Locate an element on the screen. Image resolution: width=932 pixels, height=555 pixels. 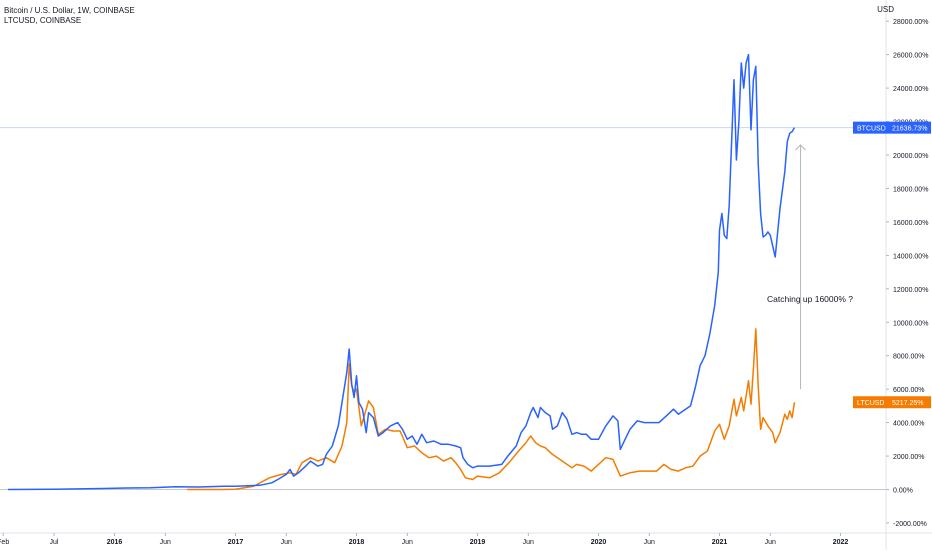
x-tick-label: 2019 is located at coordinates (478, 542).